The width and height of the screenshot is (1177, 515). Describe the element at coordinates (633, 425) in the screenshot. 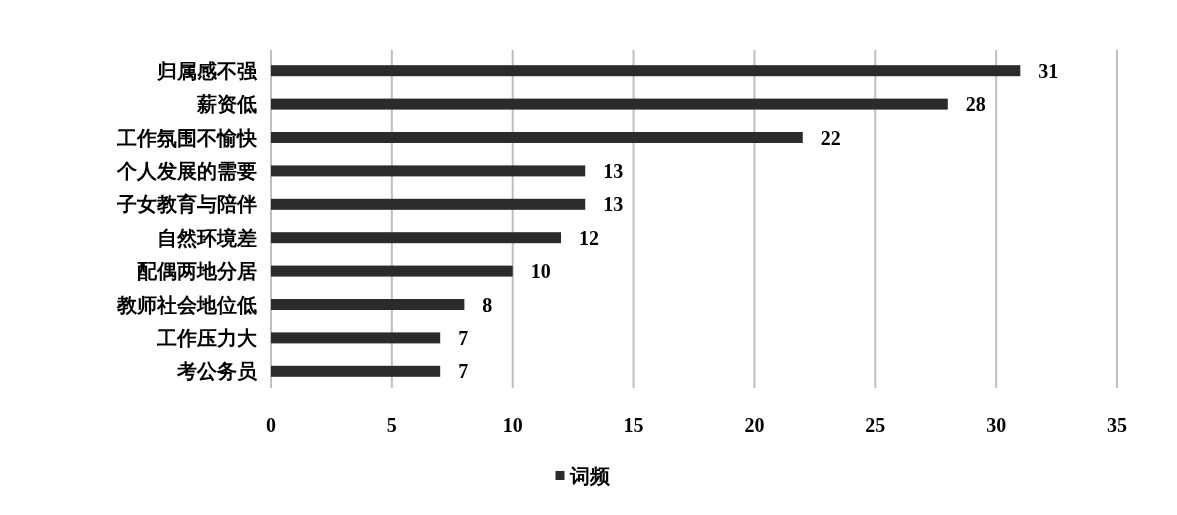

I see `x-tick-label: 15` at that location.